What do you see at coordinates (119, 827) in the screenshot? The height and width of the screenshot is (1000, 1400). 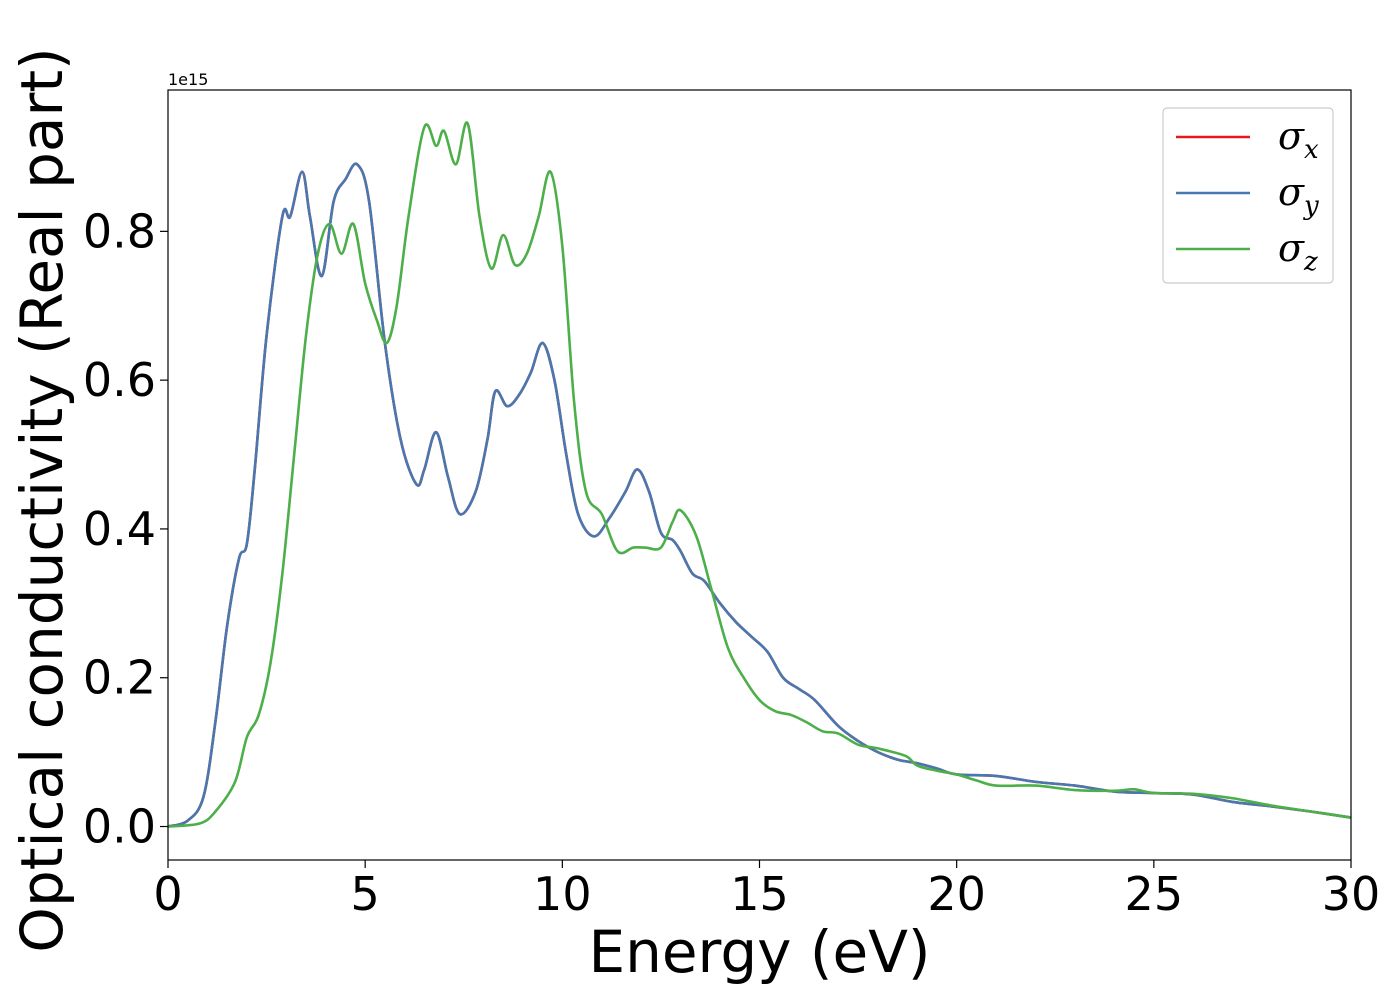 I see `y-tick-label: 0.0` at bounding box center [119, 827].